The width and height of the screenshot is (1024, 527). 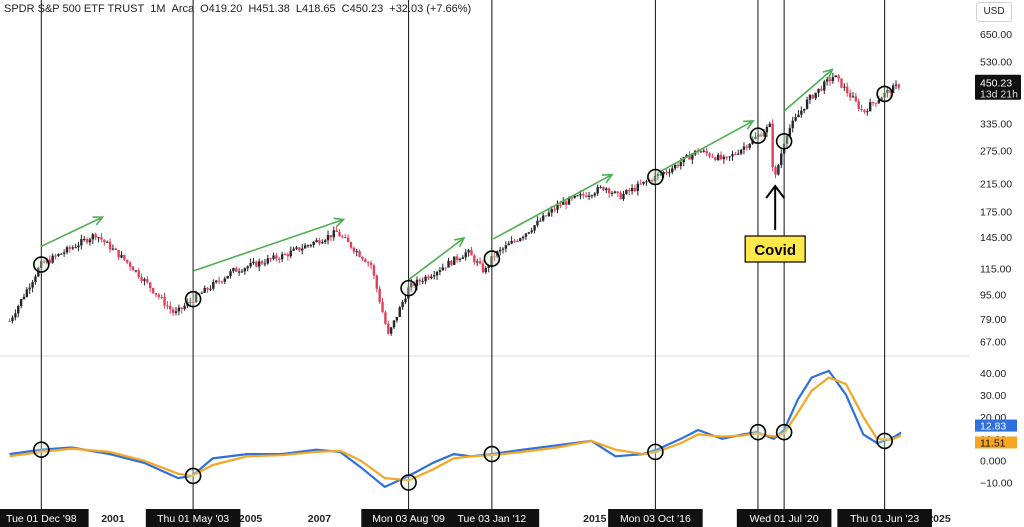 What do you see at coordinates (993, 462) in the screenshot?
I see `macd-tick-label: 0.000` at bounding box center [993, 462].